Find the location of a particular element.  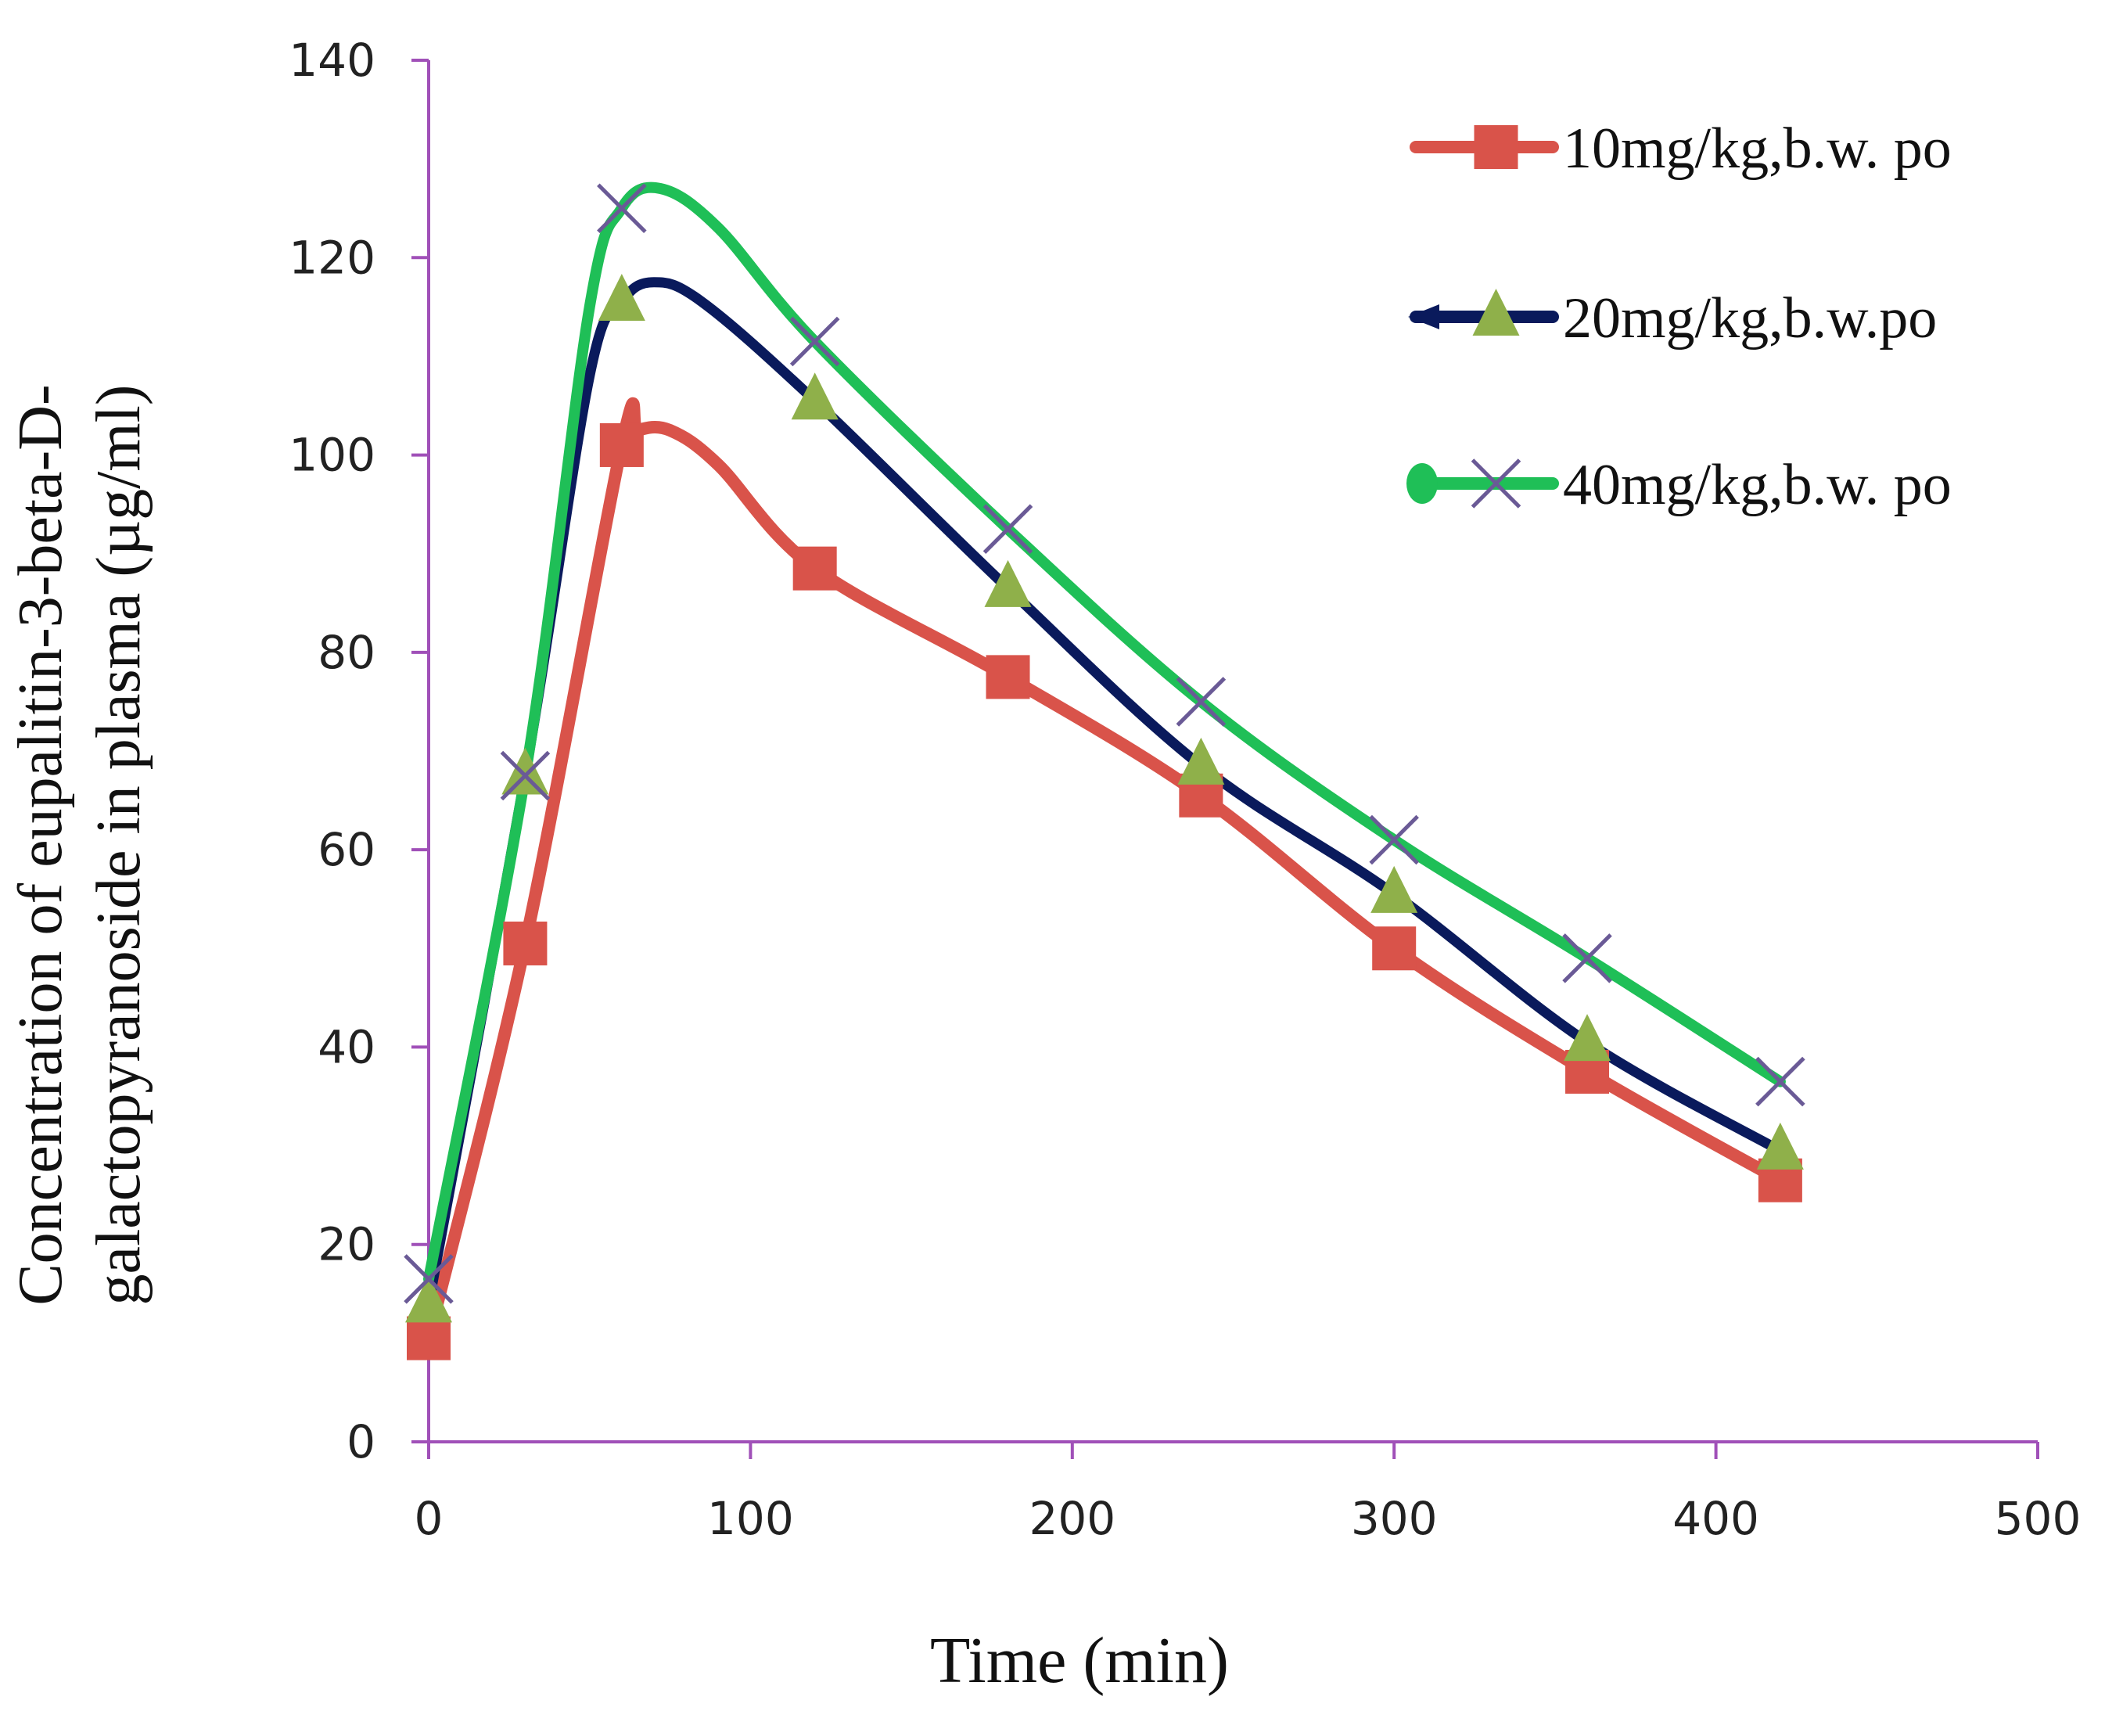

y-tick-label: 60 is located at coordinates (346, 849).